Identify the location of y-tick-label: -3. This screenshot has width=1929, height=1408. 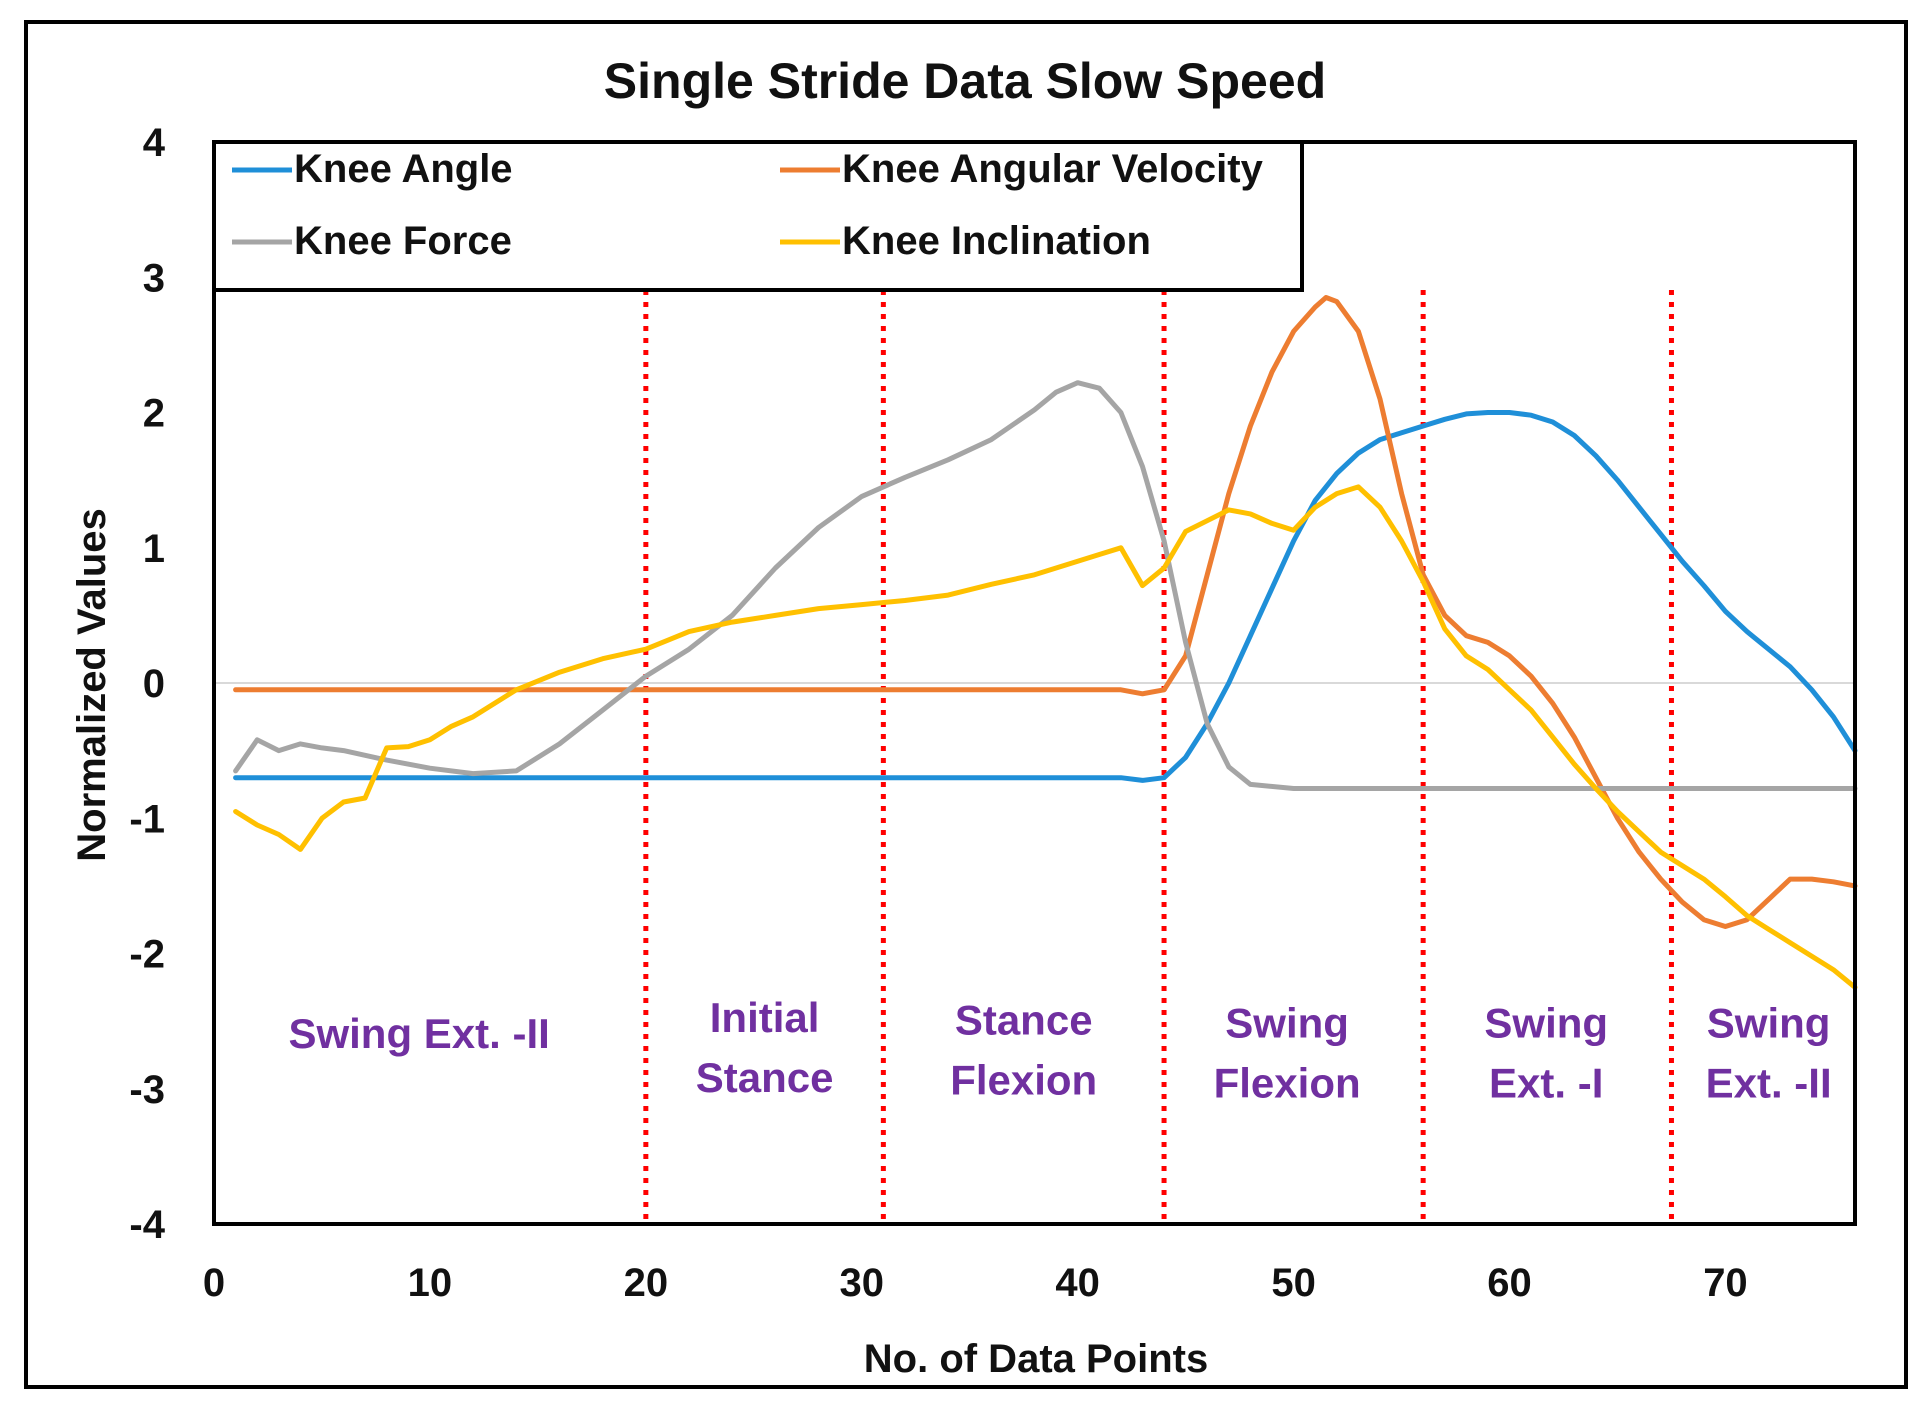
(147, 1090).